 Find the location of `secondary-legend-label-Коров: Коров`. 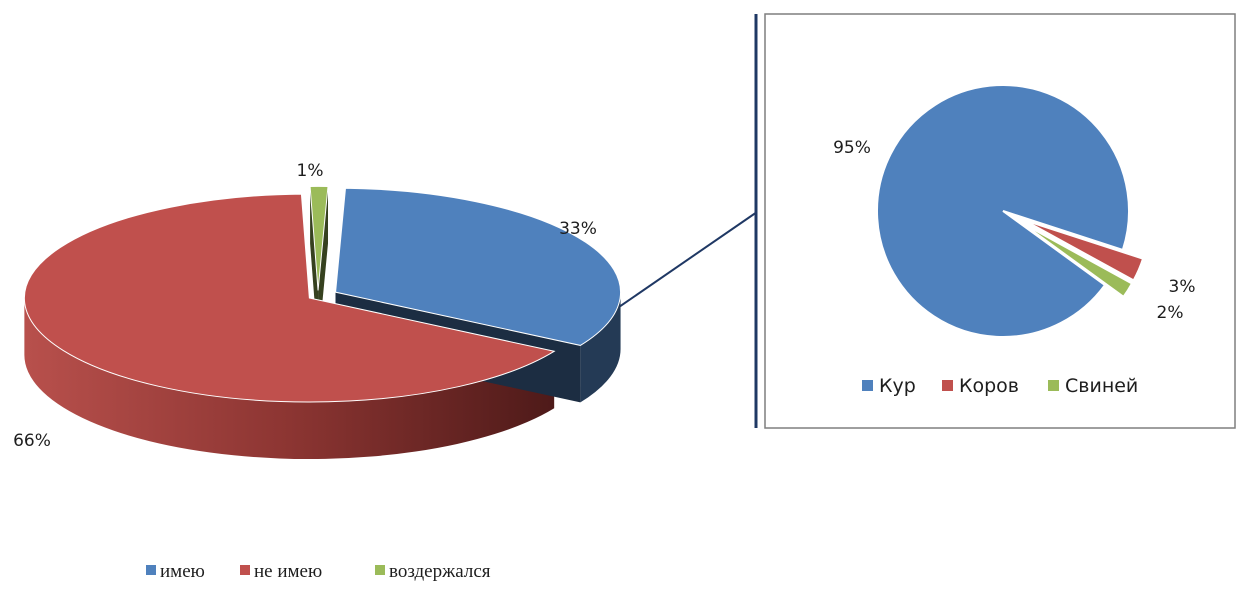

secondary-legend-label-Коров: Коров is located at coordinates (989, 386).